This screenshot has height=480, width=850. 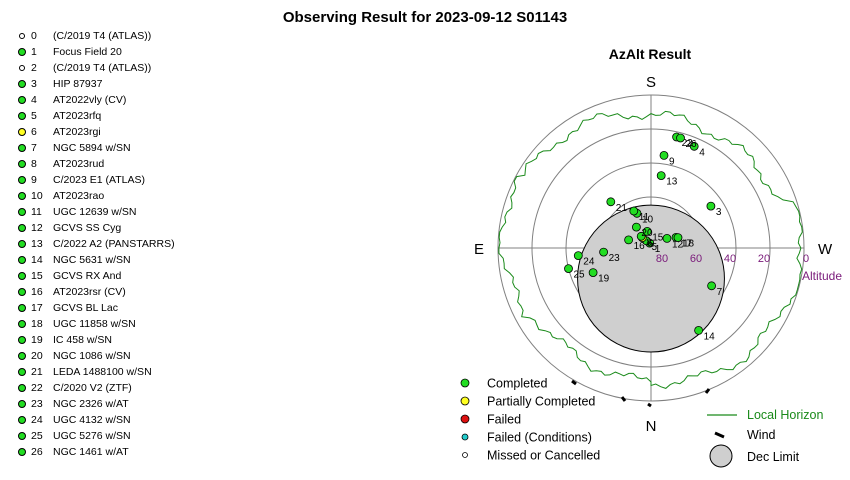 What do you see at coordinates (114, 244) in the screenshot?
I see `target-name: C/2022 A2 (PANSTARRS)` at bounding box center [114, 244].